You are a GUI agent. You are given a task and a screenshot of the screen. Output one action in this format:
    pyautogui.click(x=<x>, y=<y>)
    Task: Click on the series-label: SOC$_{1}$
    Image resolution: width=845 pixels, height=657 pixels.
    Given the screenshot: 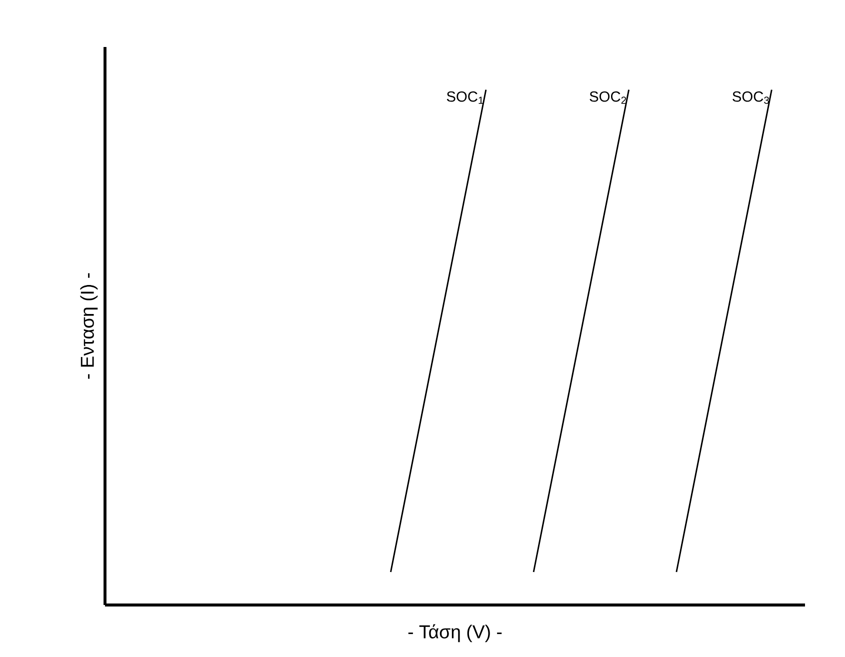 What is the action you would take?
    pyautogui.click(x=465, y=97)
    